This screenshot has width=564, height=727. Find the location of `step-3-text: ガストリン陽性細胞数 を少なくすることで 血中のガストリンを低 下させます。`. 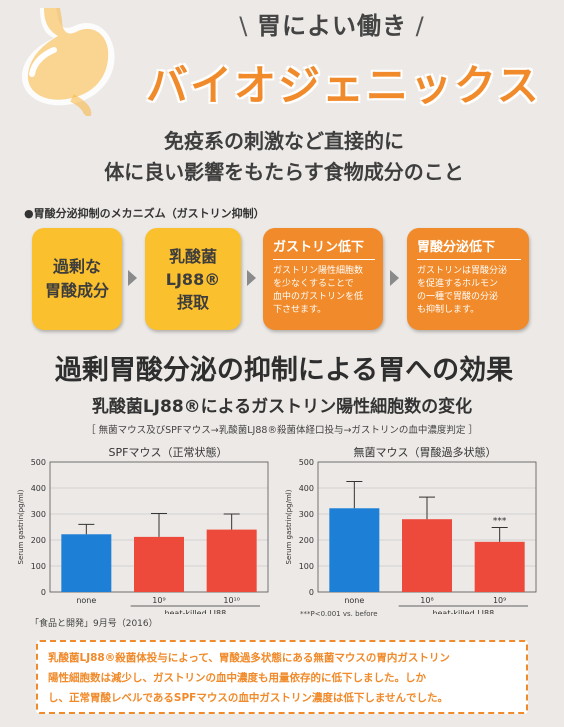

step-3-text: ガストリン陽性細胞数 を少なくすることで 血中のガストリンを低 下させます。 is located at coordinates (318, 290).